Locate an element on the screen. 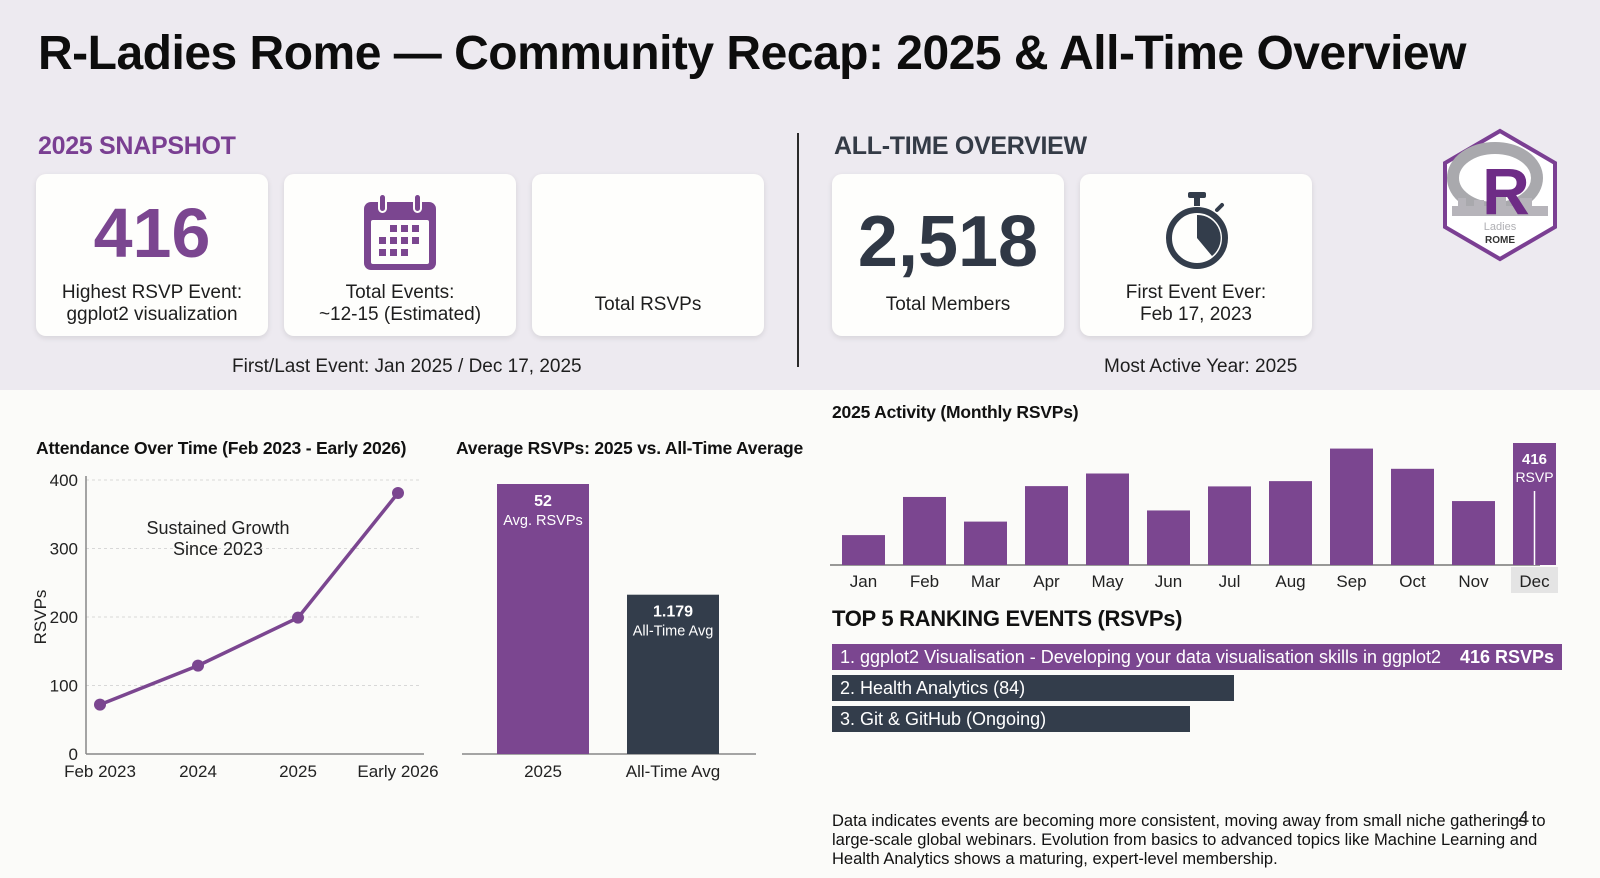  highlight-label-bg is located at coordinates (1534, 580).